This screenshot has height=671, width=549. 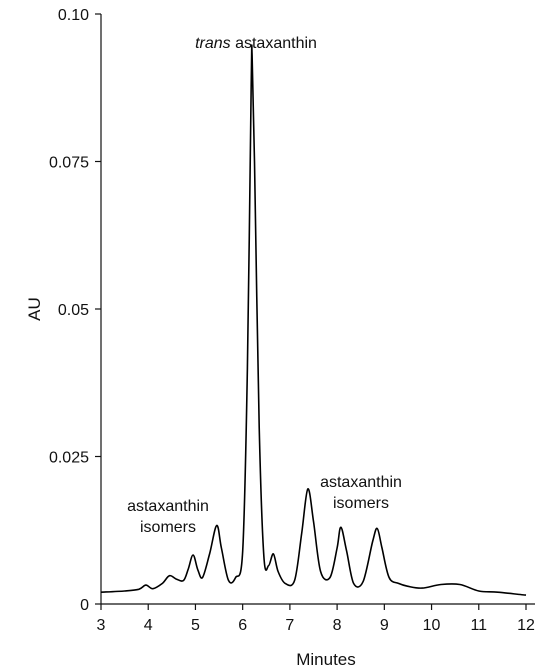 I want to click on x-tick-label: 9, so click(x=384, y=625).